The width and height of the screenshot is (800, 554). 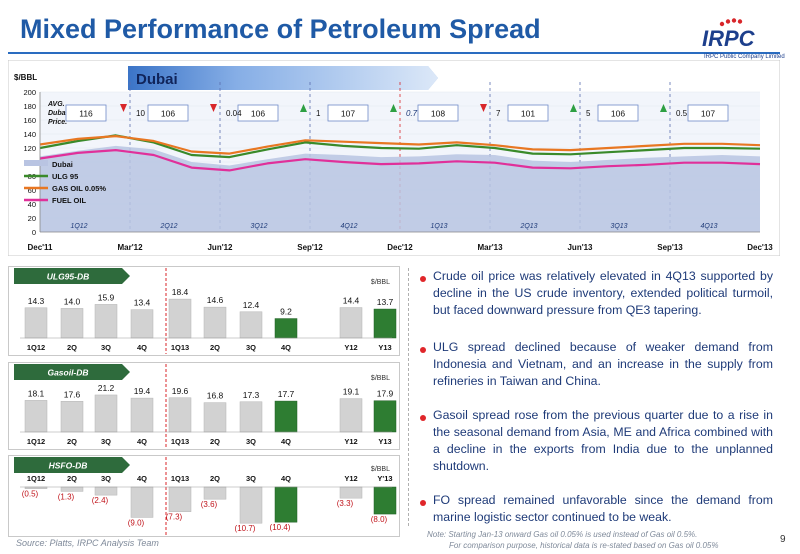 What do you see at coordinates (384, 347) in the screenshot?
I see `category-label: Y13` at bounding box center [384, 347].